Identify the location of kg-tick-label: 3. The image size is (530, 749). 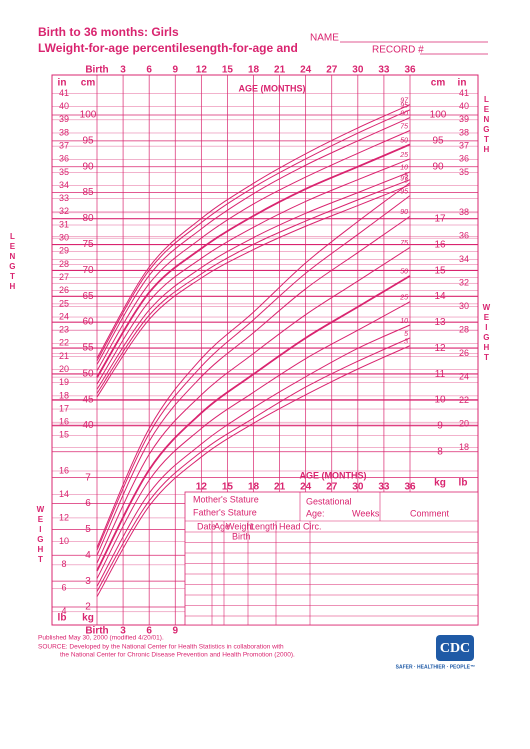
(88, 581).